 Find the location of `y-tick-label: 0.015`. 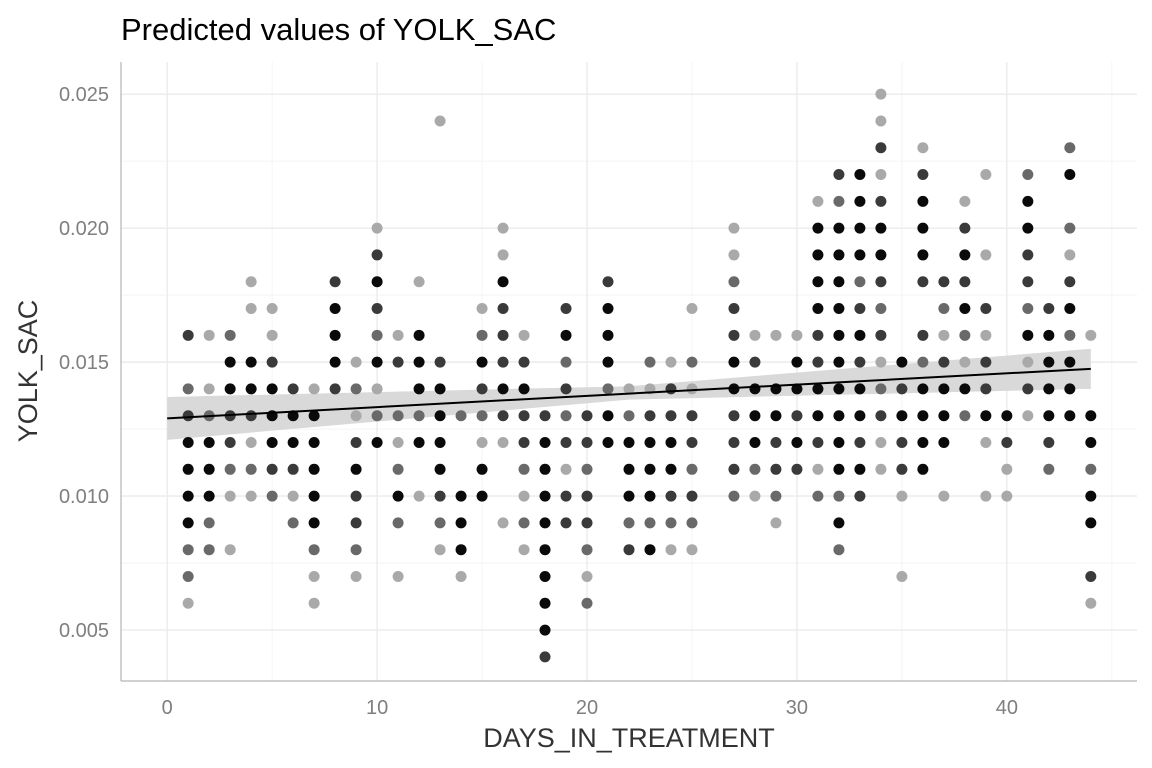

y-tick-label: 0.015 is located at coordinates (84, 363).